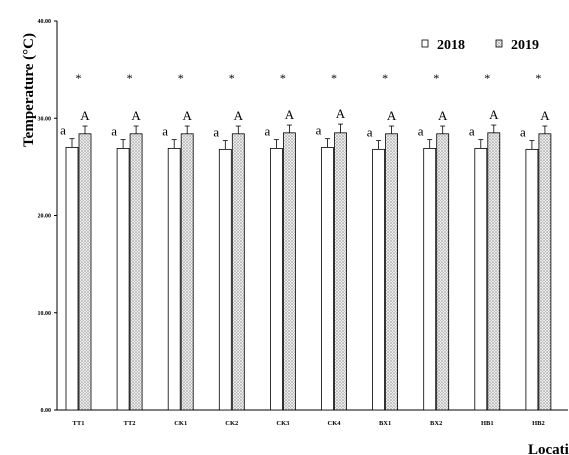 Image resolution: width=569 pixels, height=455 pixels. What do you see at coordinates (425, 43) in the screenshot?
I see `legend-swatch-2018` at bounding box center [425, 43].